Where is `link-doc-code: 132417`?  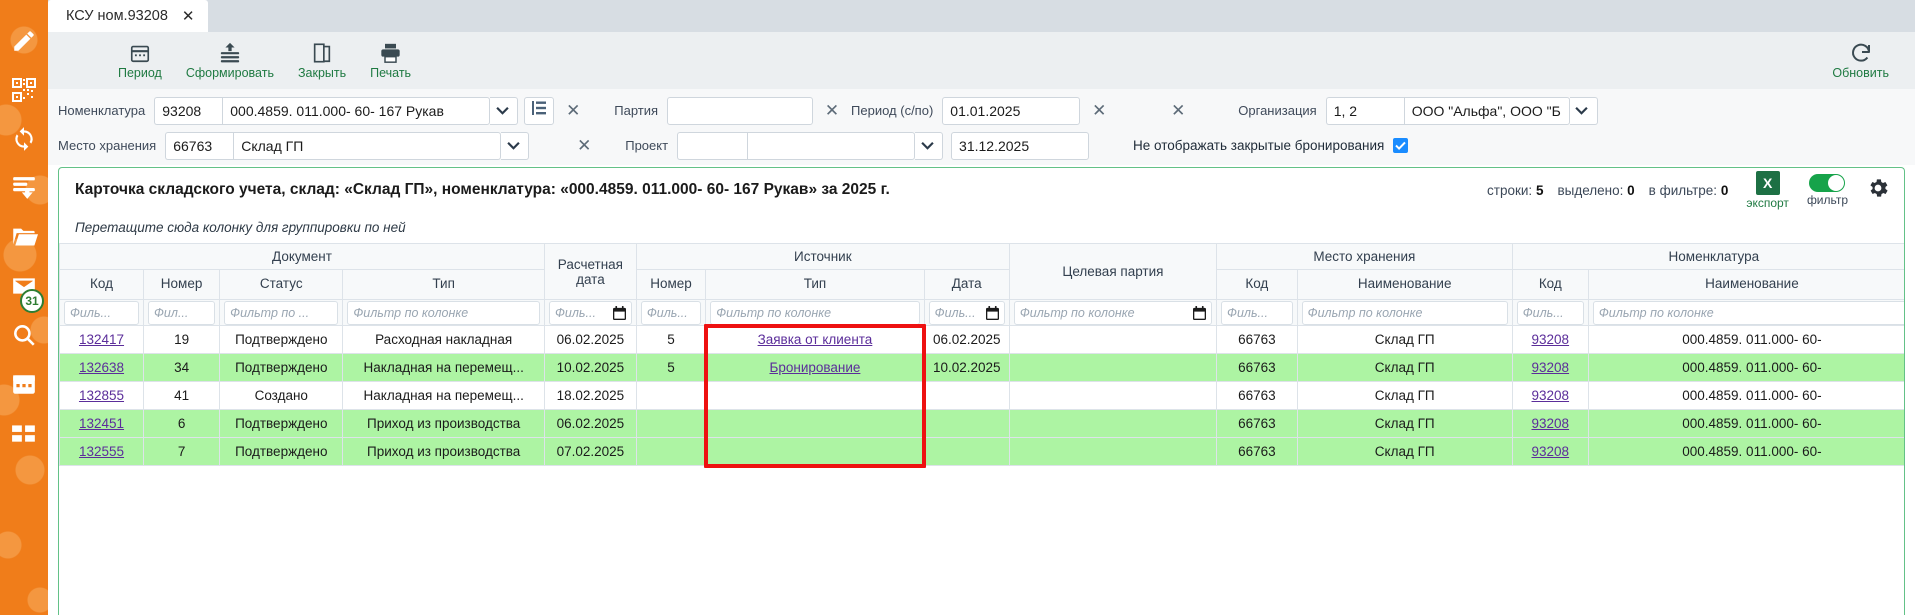
link-doc-code: 132417 is located at coordinates (101, 339).